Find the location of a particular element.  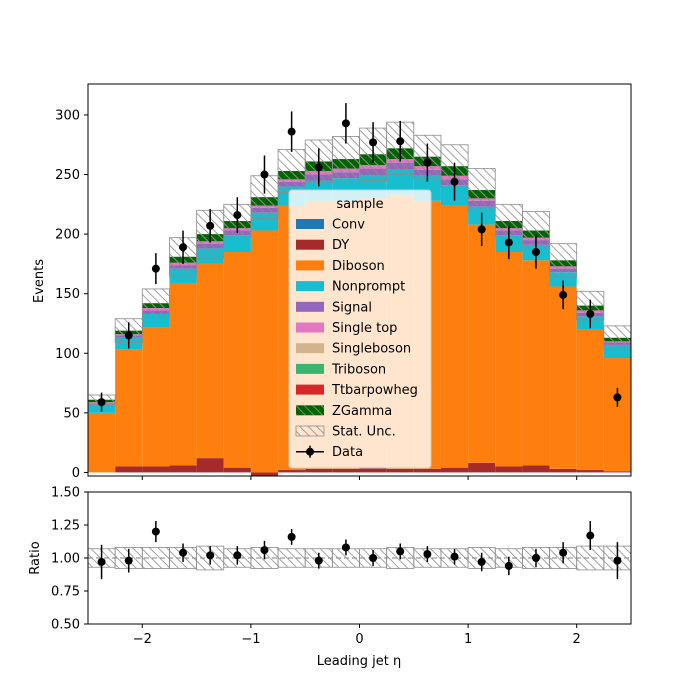

legend-label-diboson: Diboson is located at coordinates (358, 266).